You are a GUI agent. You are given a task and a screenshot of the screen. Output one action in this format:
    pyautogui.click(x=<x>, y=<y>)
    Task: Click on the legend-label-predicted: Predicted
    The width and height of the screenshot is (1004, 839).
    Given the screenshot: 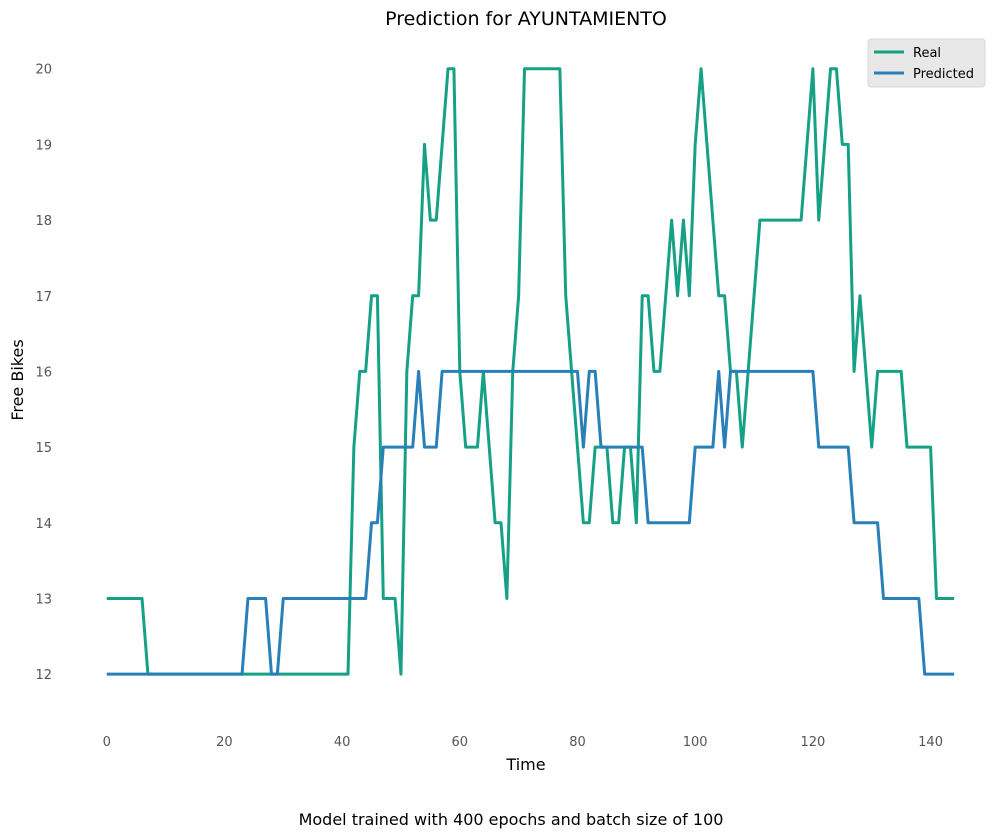 What is the action you would take?
    pyautogui.click(x=943, y=74)
    